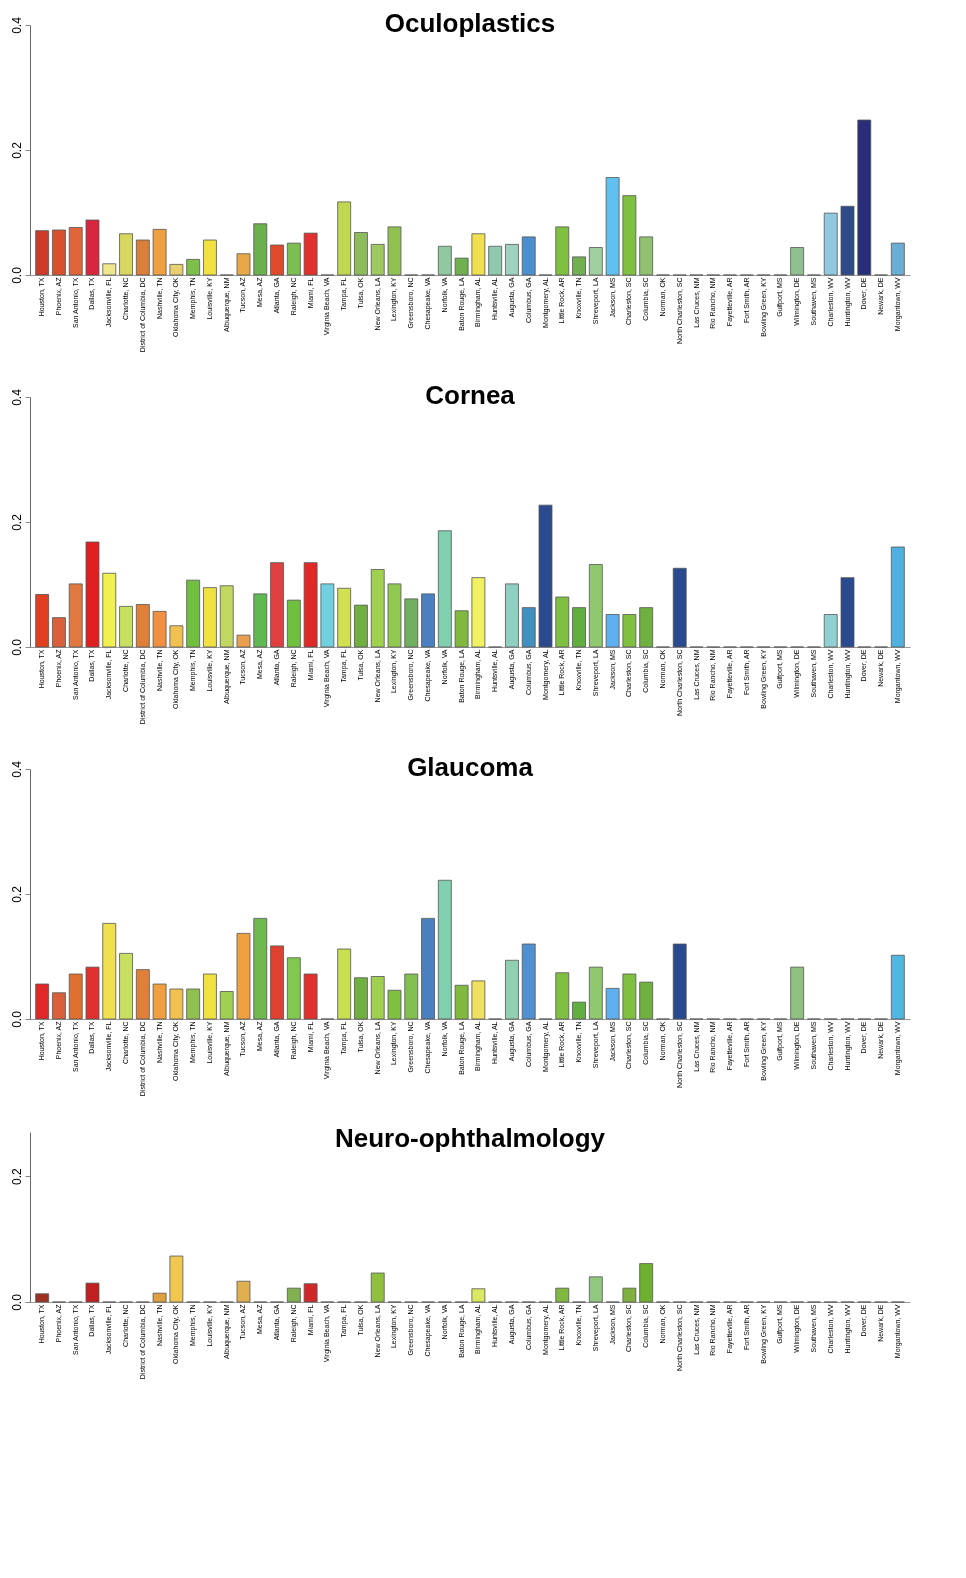  I want to click on chart-title: Glaucoma, so click(470, 766).